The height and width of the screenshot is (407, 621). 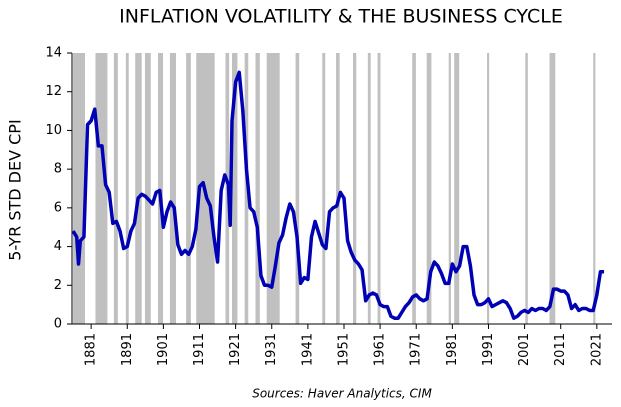 What do you see at coordinates (53, 130) in the screenshot?
I see `y-tick-label: 10` at bounding box center [53, 130].